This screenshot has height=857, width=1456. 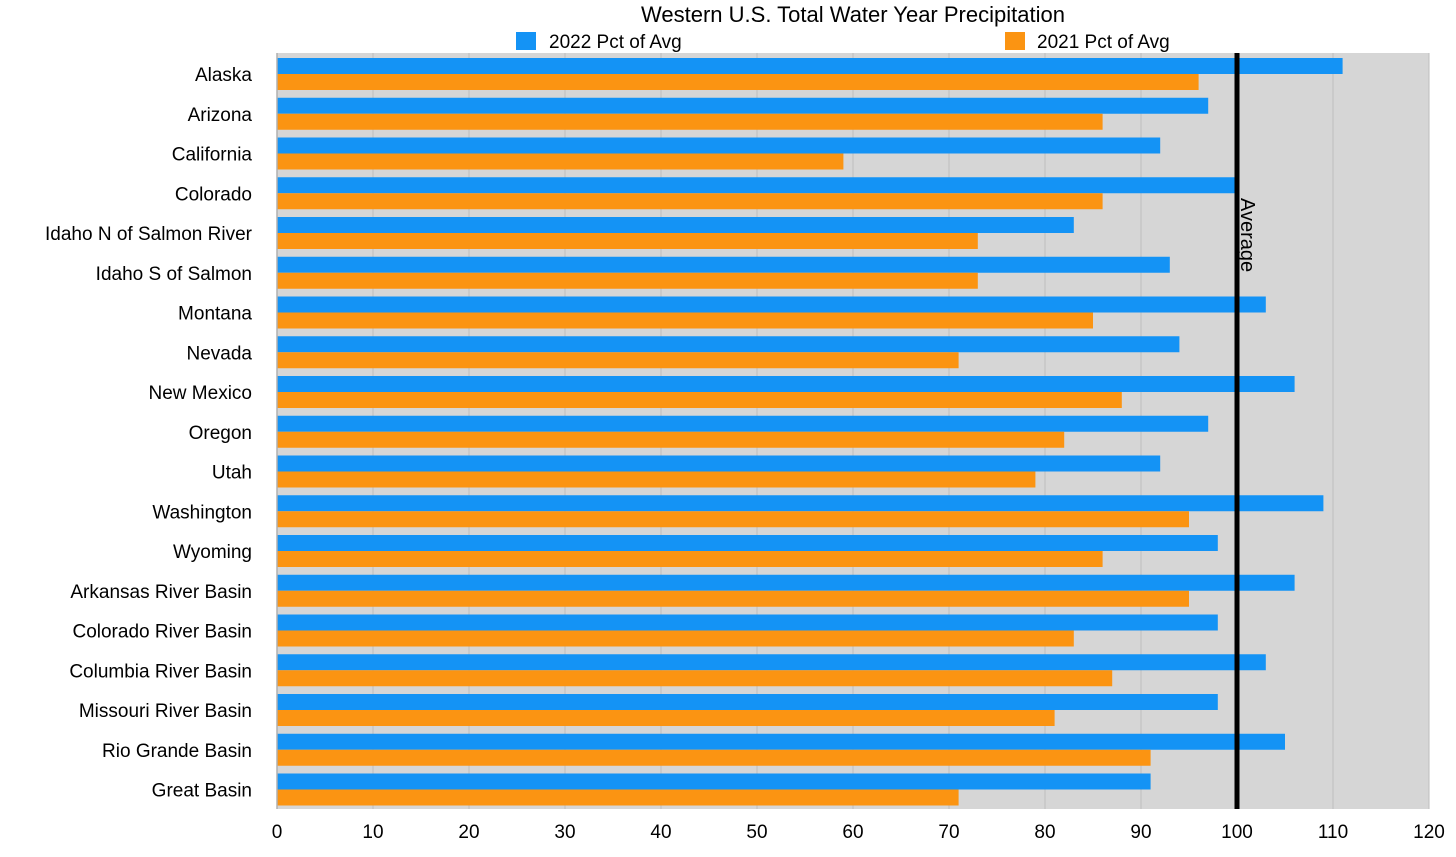 What do you see at coordinates (174, 274) in the screenshot?
I see `category-label-5: Idaho S of Salmon` at bounding box center [174, 274].